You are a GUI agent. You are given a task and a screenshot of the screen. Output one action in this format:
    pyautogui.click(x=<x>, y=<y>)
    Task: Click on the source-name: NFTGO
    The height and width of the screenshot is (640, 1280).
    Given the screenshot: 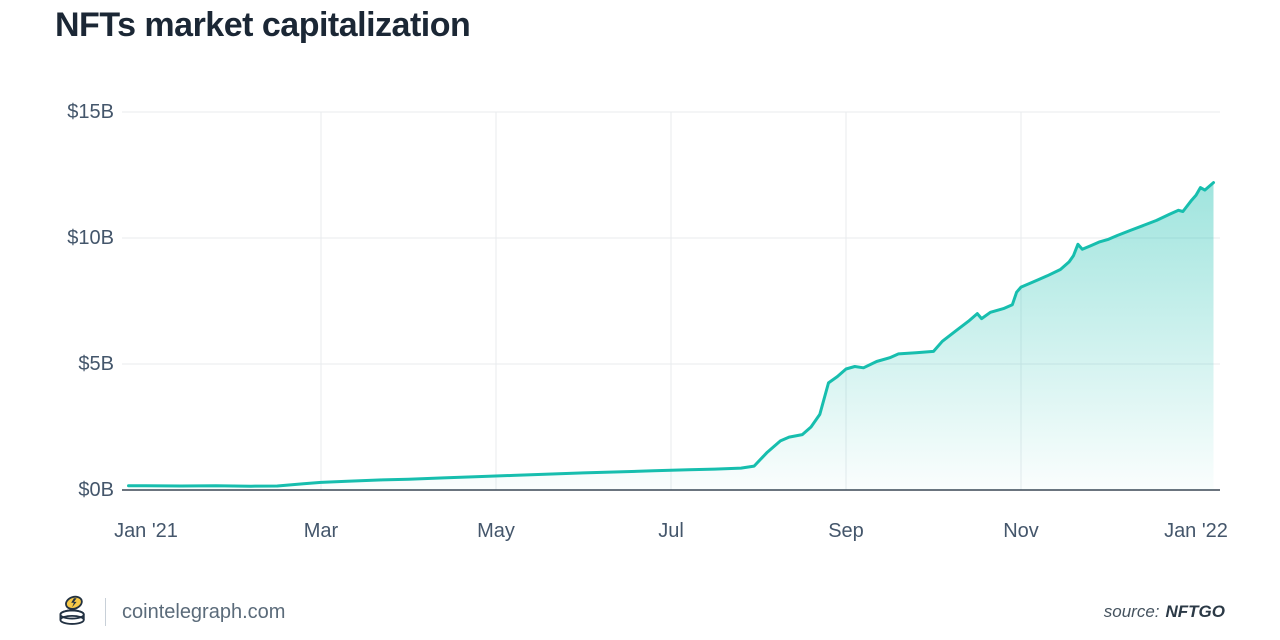 What is the action you would take?
    pyautogui.click(x=1195, y=611)
    